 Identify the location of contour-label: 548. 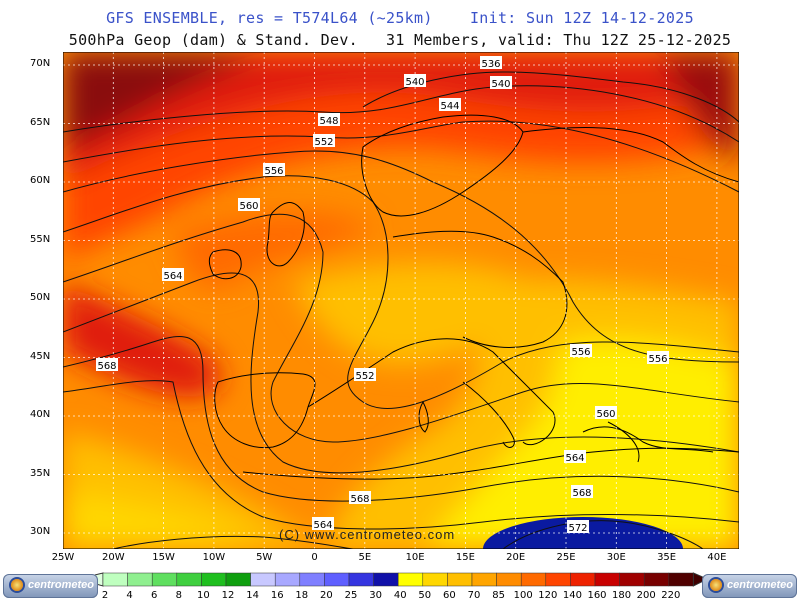
(329, 120).